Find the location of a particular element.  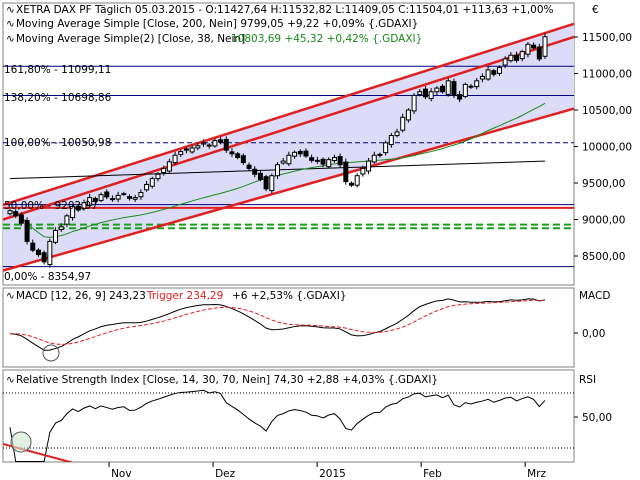

macd-crossover-marker is located at coordinates (51, 353).